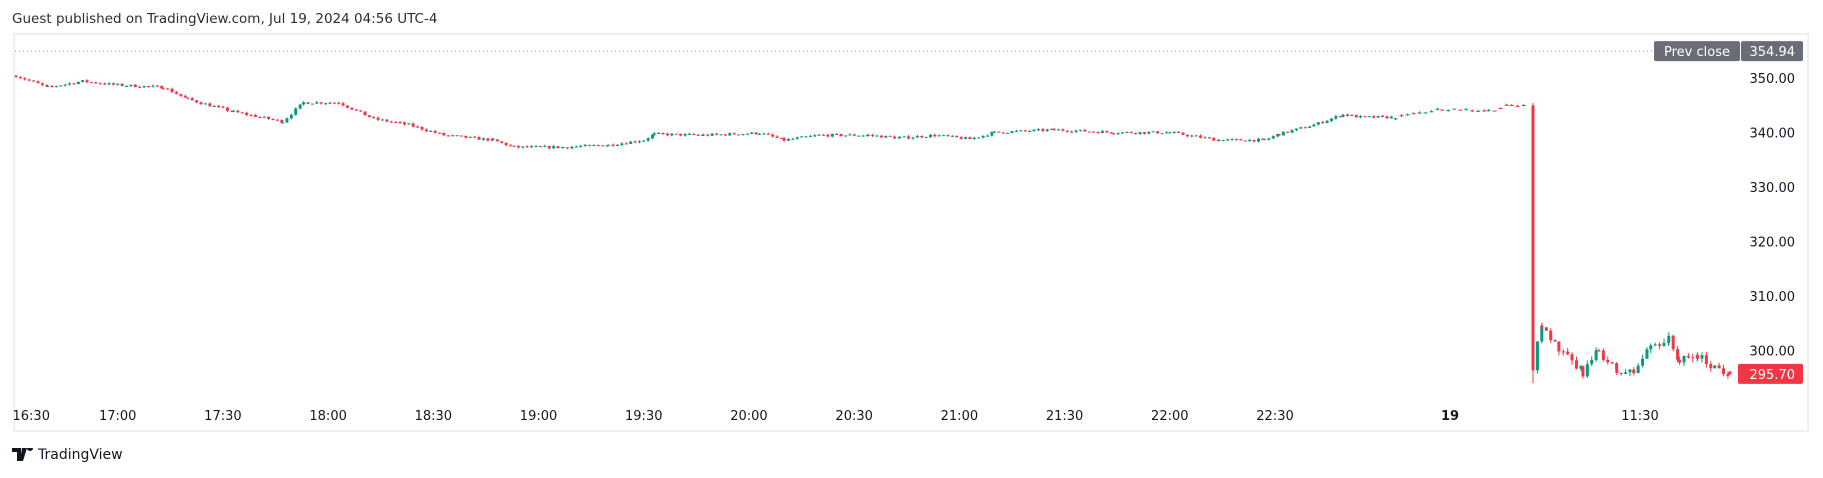  I want to click on prev-close-badge, so click(1697, 51).